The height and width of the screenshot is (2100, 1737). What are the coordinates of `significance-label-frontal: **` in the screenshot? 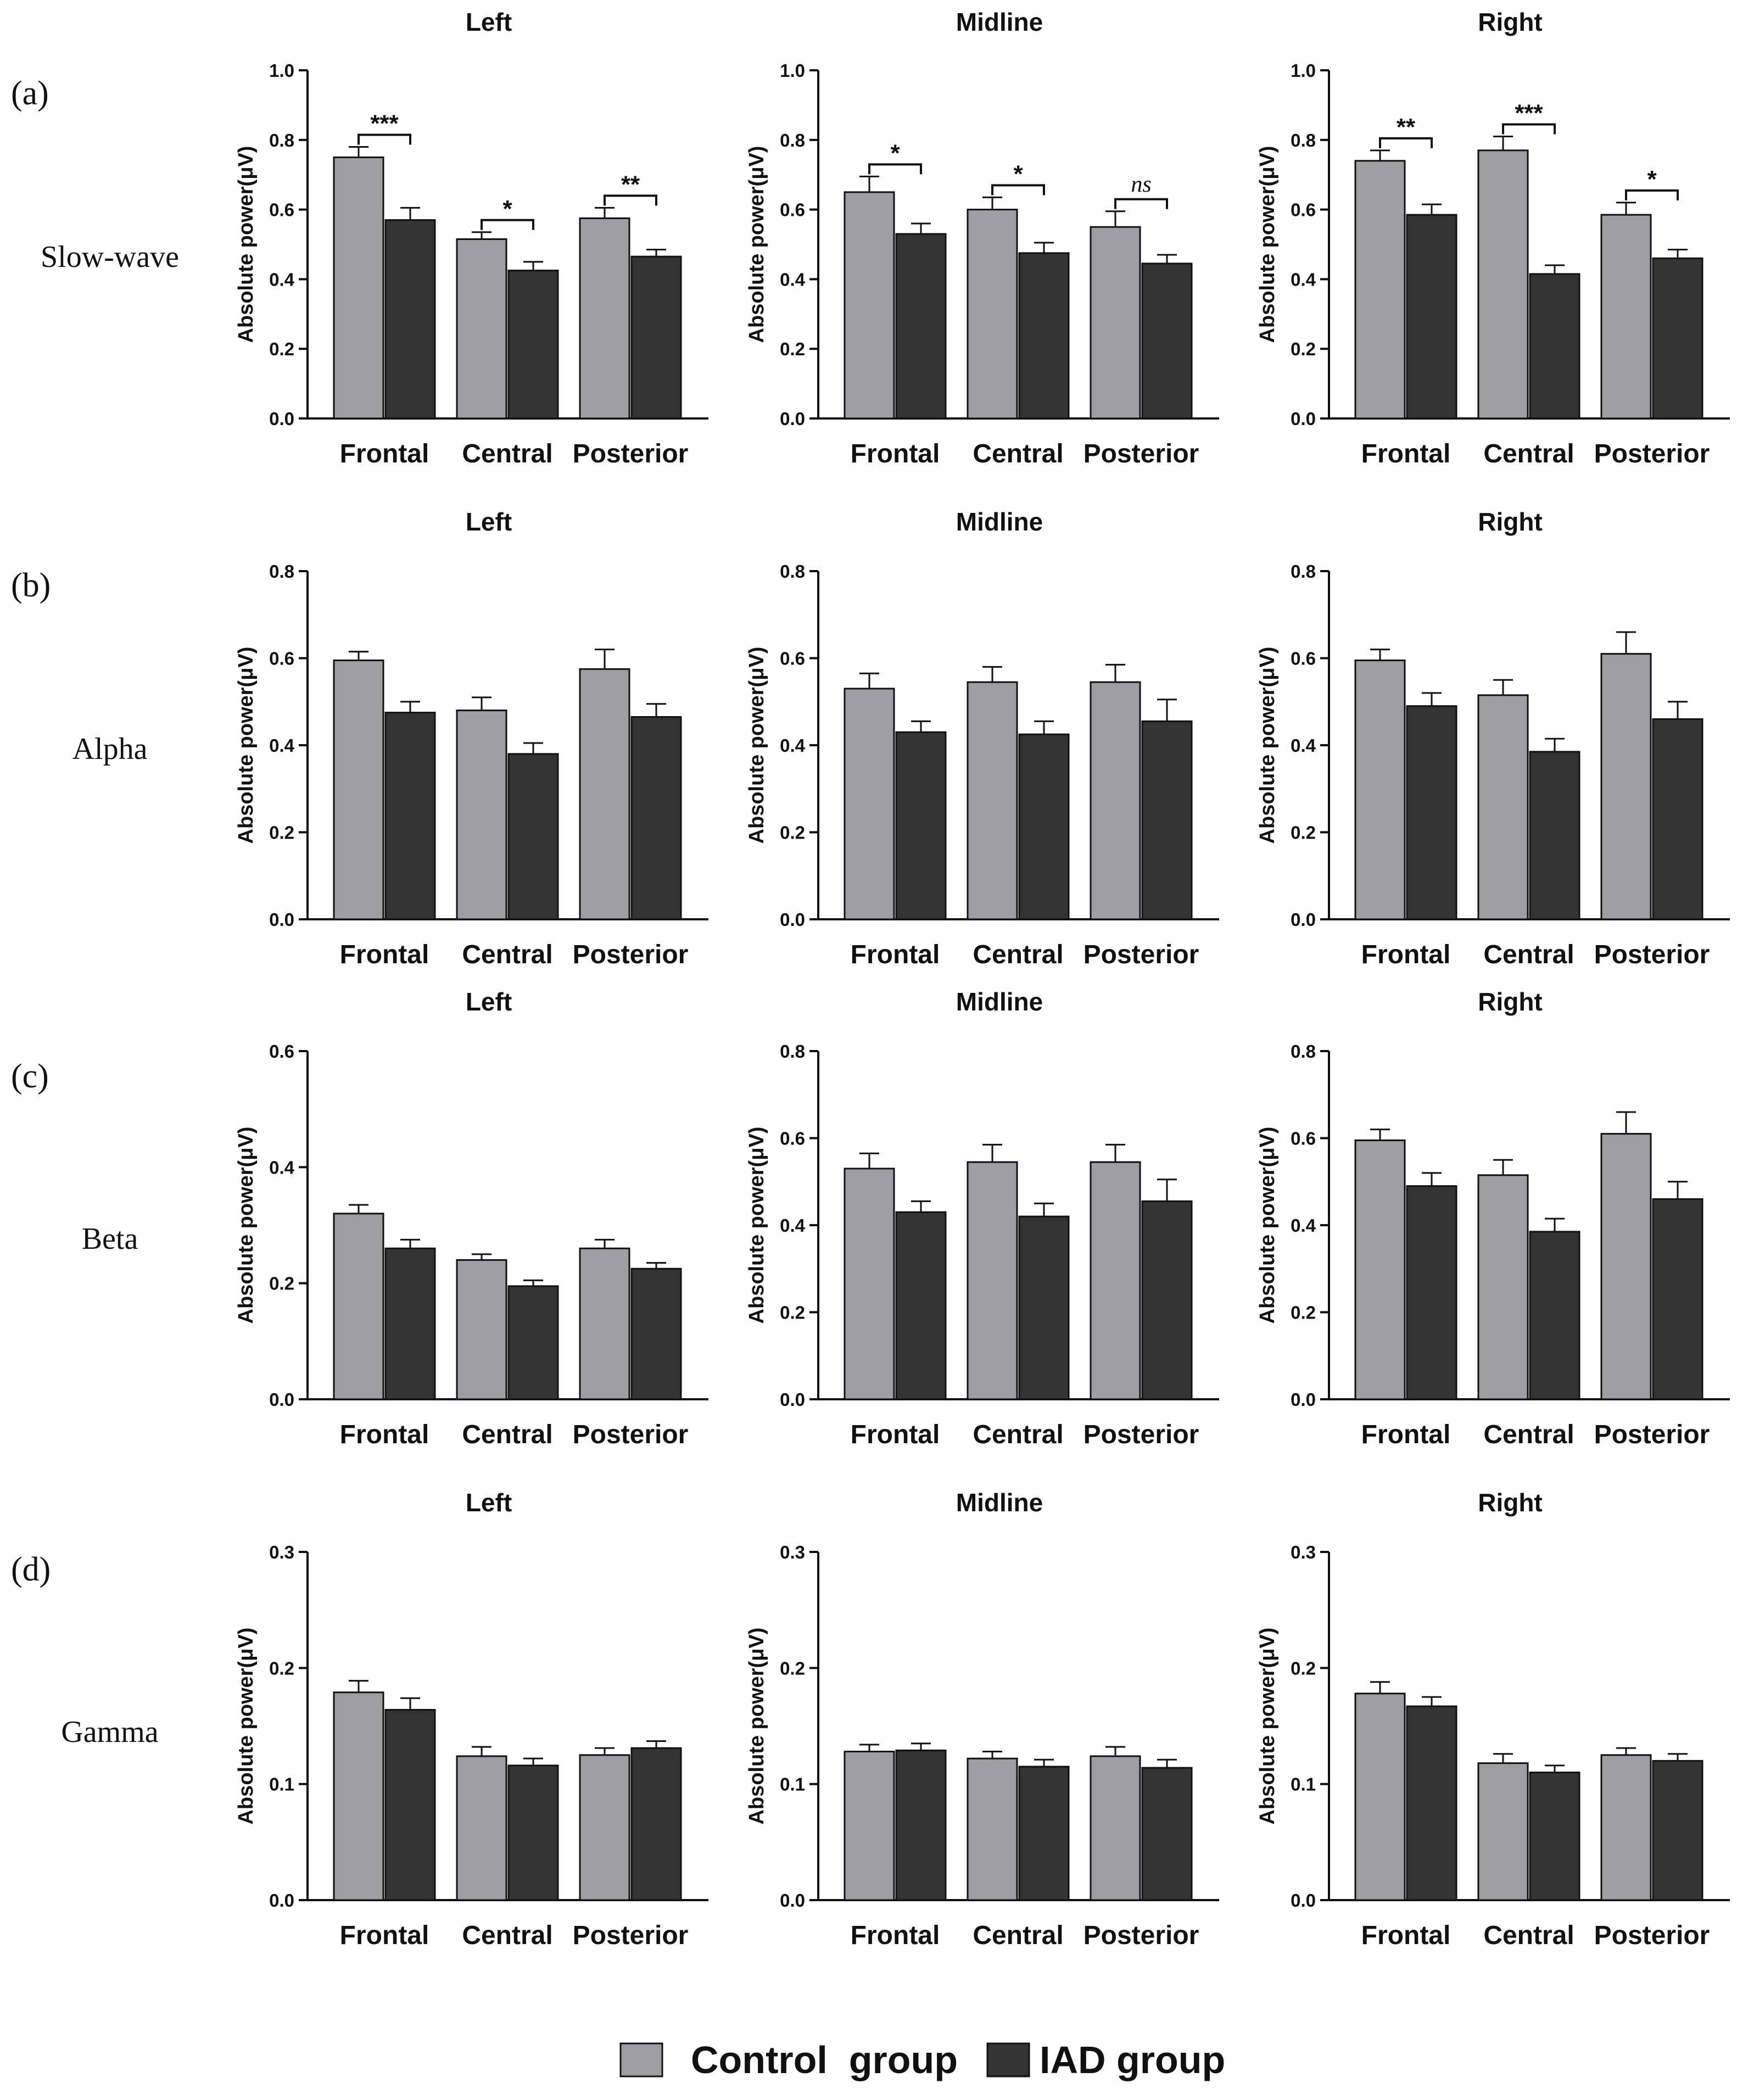 It's located at (1406, 127).